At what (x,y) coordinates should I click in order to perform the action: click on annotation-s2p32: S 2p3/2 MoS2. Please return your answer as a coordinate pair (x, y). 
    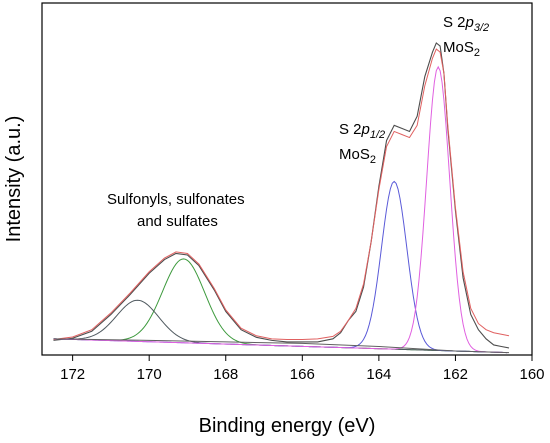
    Looking at the image, I should click on (466, 36).